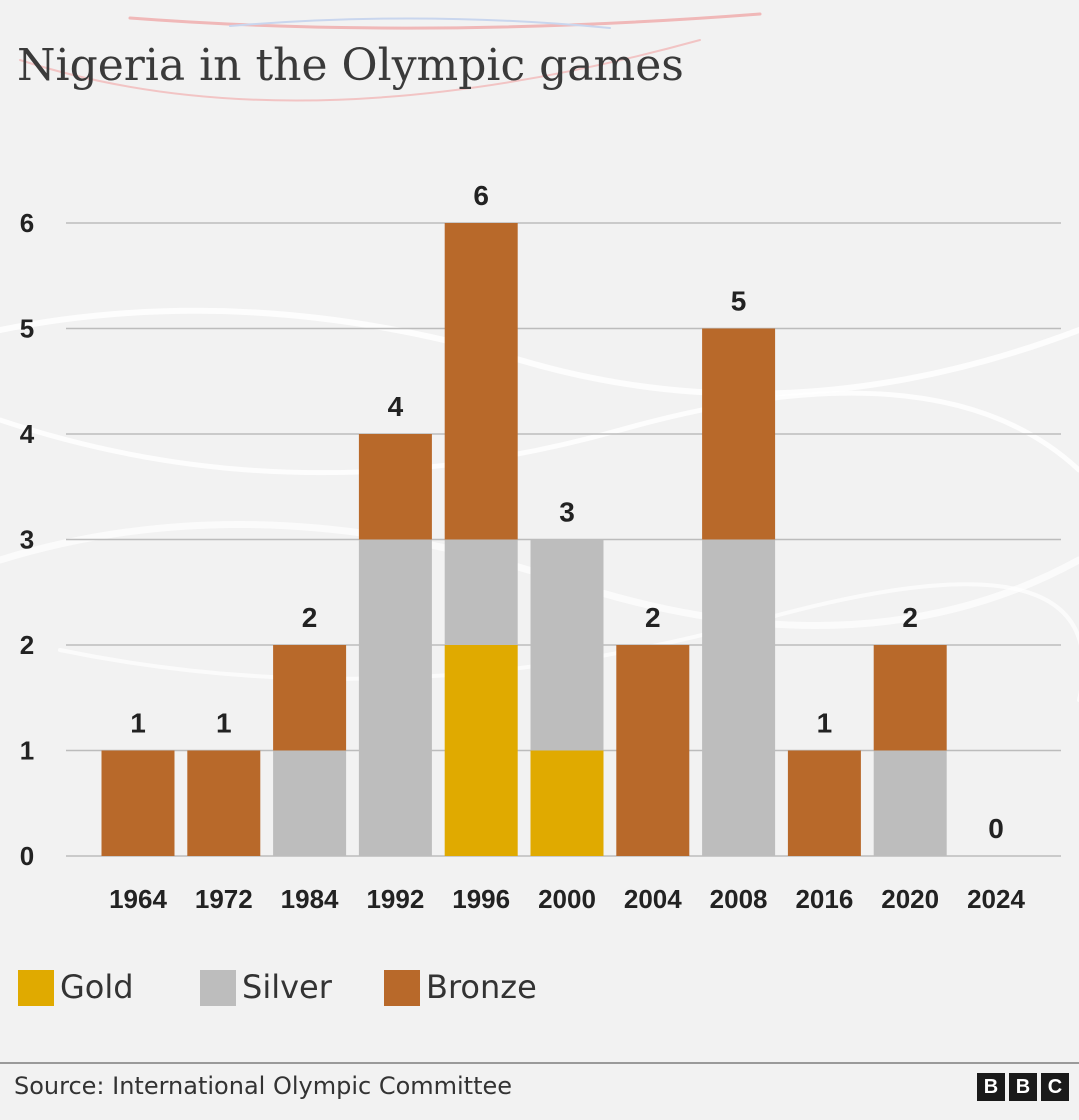 Image resolution: width=1079 pixels, height=1120 pixels. I want to click on y-tick-label: 1, so click(27, 751).